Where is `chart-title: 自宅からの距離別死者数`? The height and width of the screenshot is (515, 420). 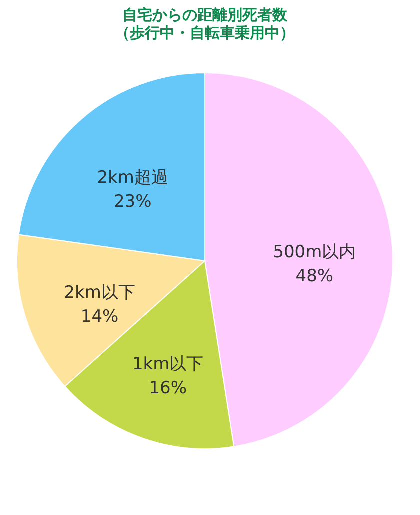
chart-title: 自宅からの距離別死者数 is located at coordinates (205, 15).